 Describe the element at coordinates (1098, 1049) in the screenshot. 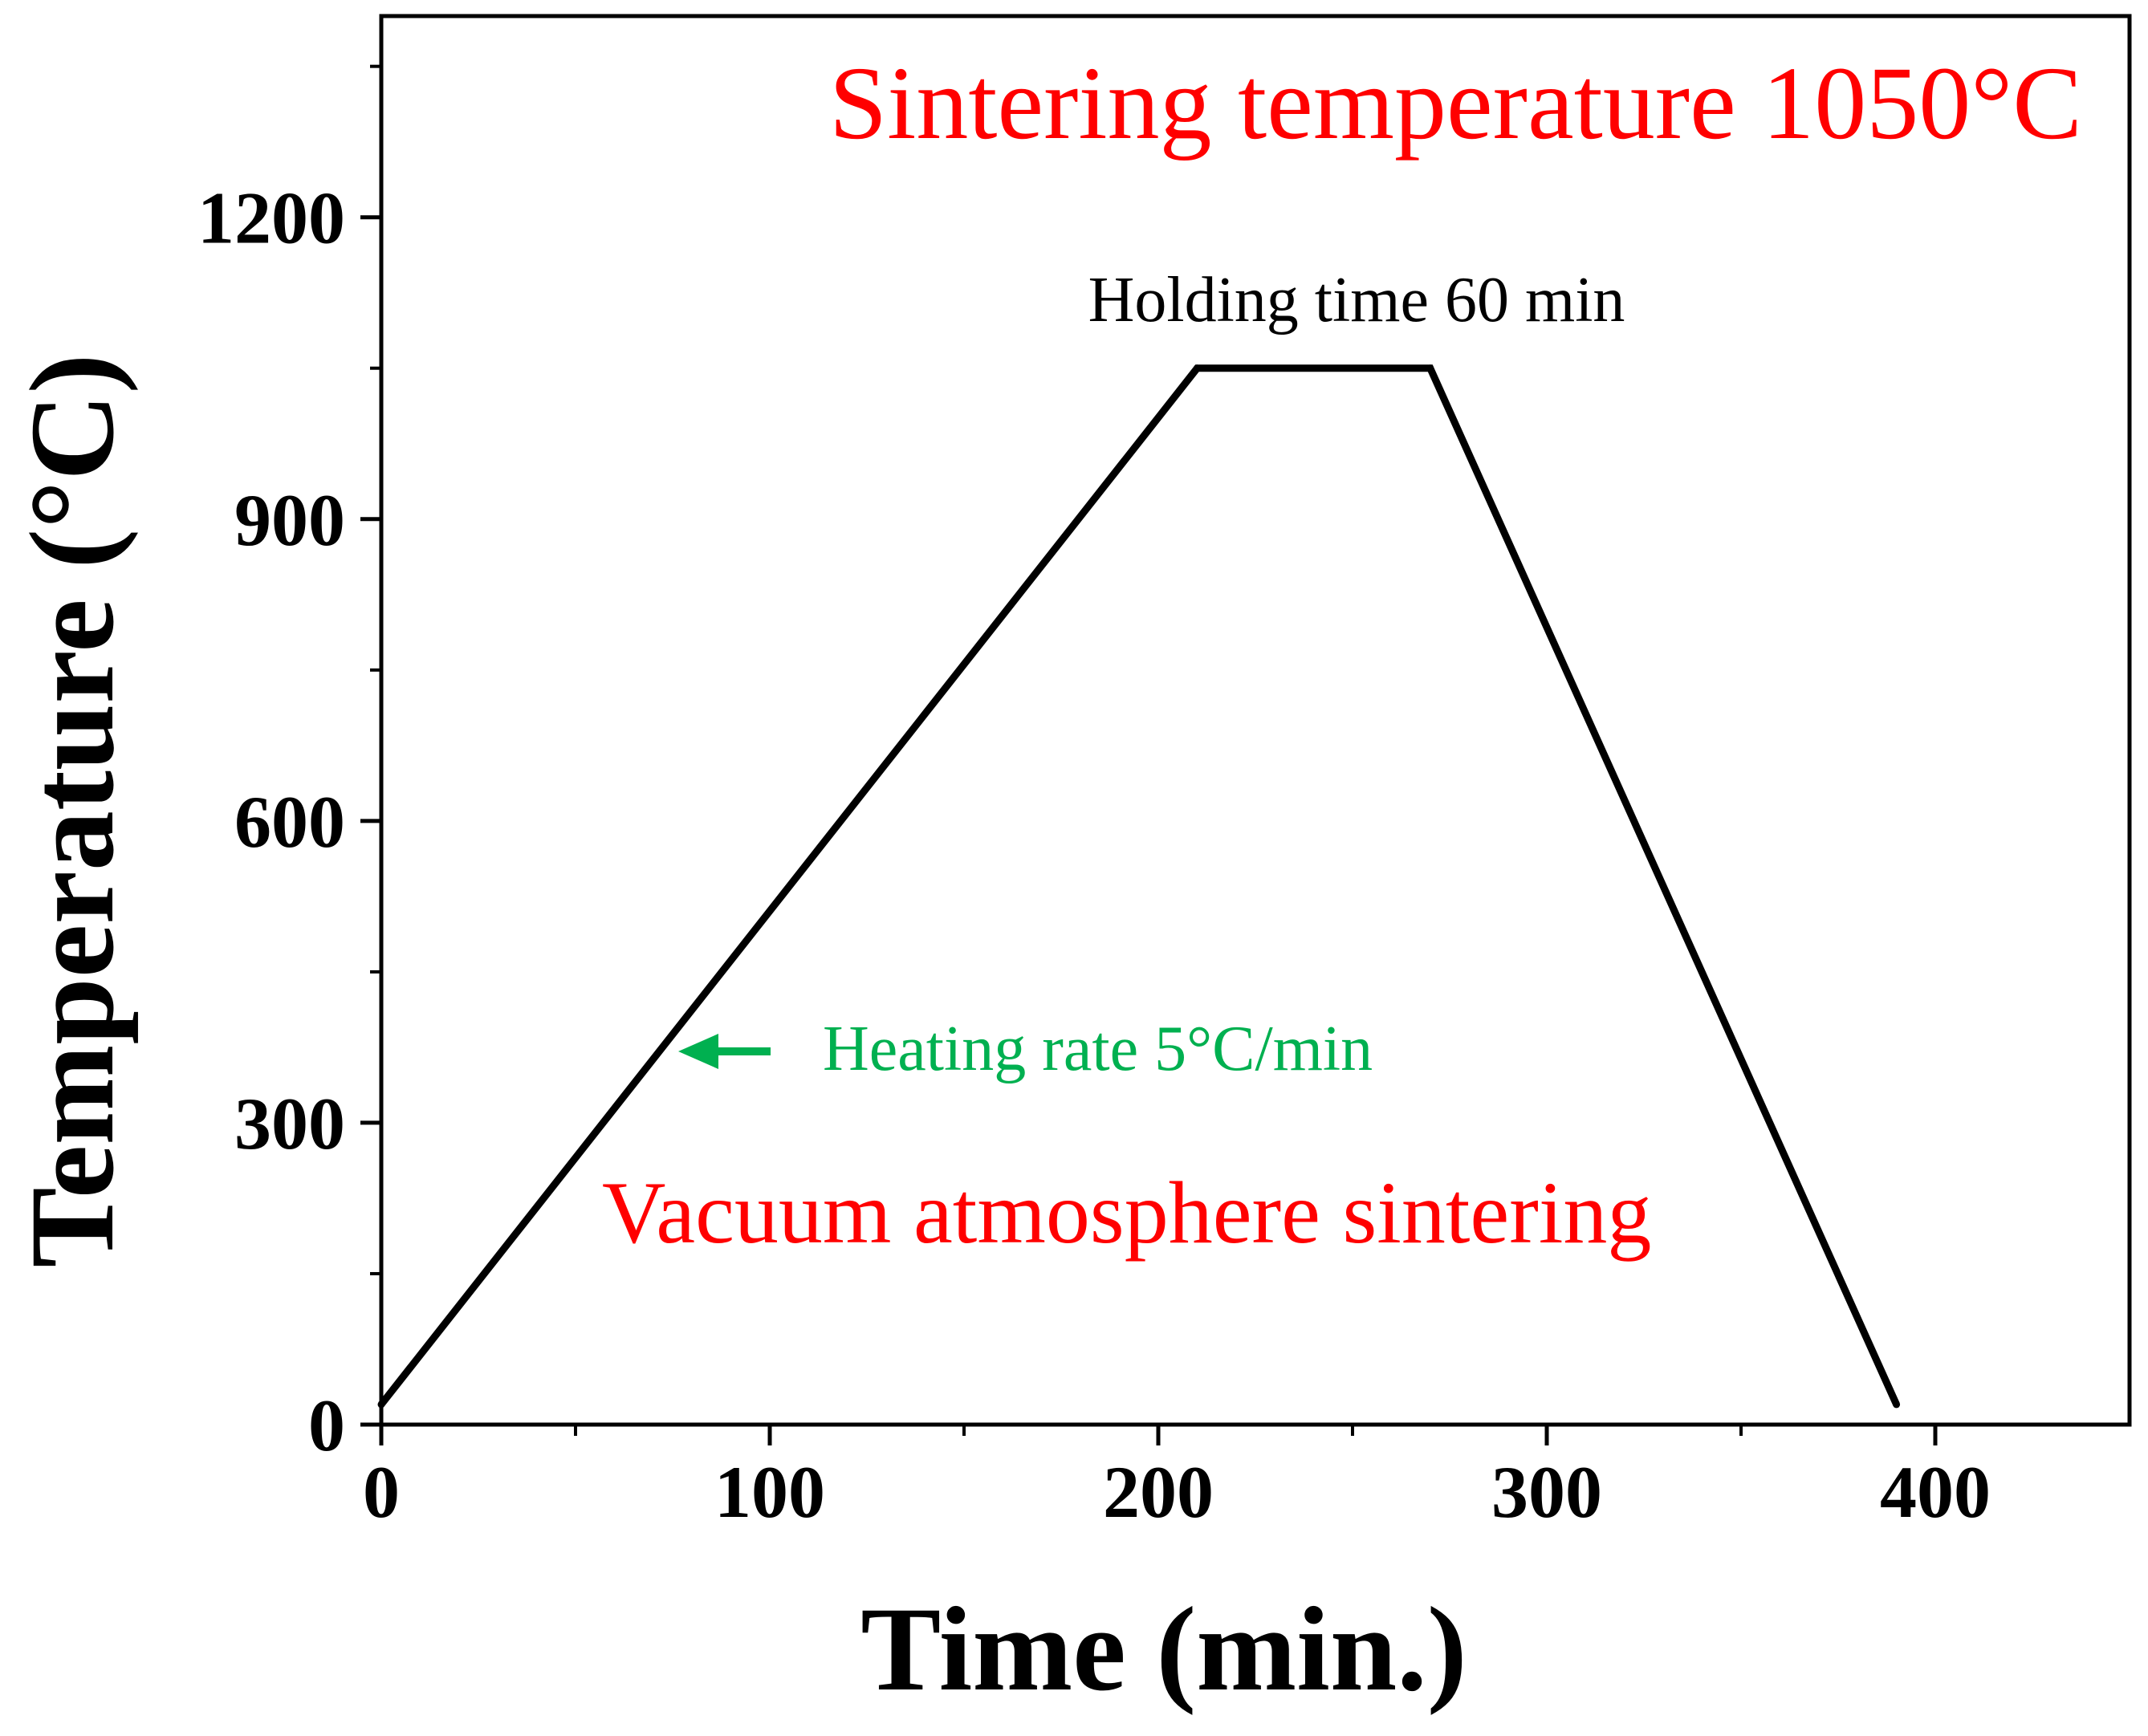

I see `heating-rate-annotation: Heating rate 5°C/min` at that location.